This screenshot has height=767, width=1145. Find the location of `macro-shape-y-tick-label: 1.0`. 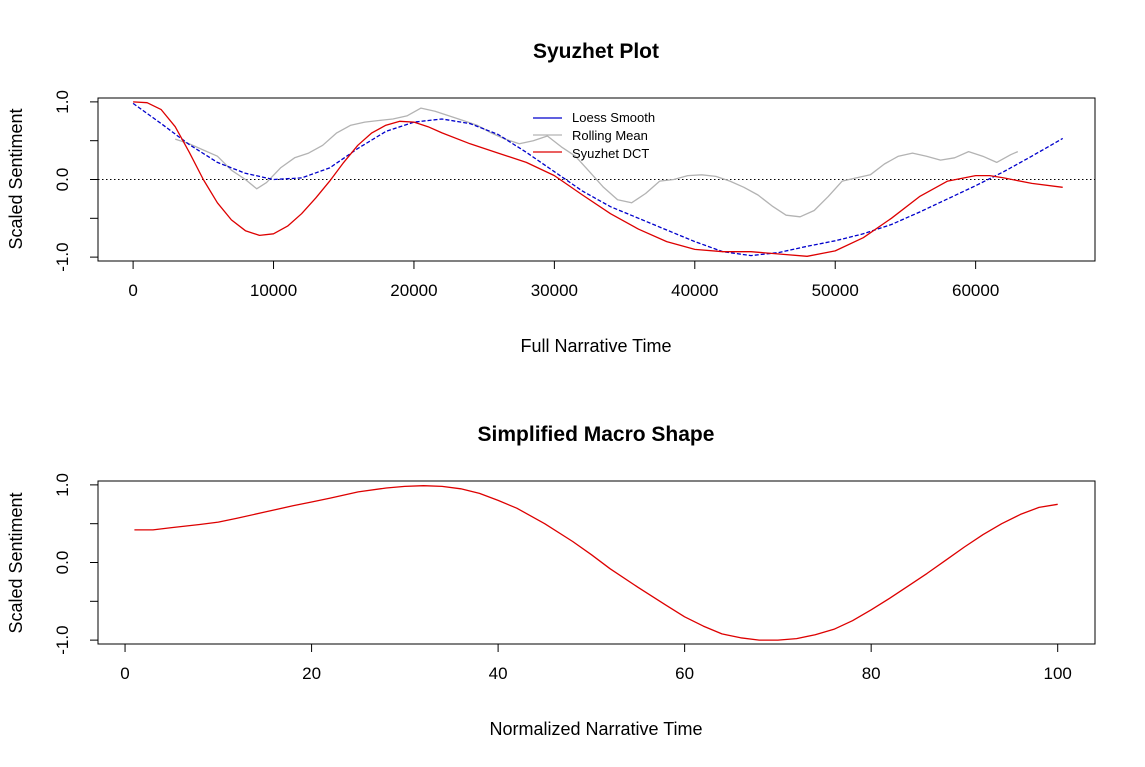

macro-shape-y-tick-label: 1.0 is located at coordinates (62, 485).